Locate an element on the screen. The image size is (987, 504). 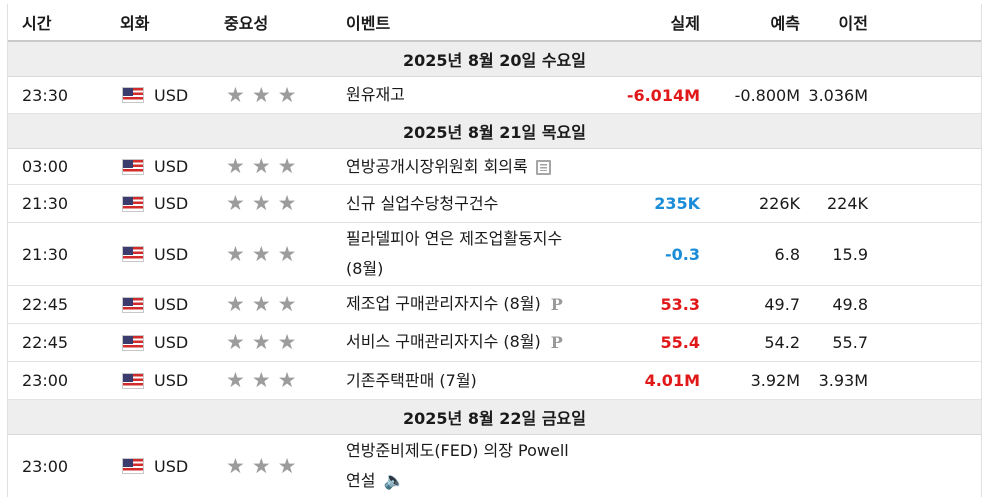
event-title: 필라델피아 연은 제조업활동지수 (8월) is located at coordinates (473, 254).